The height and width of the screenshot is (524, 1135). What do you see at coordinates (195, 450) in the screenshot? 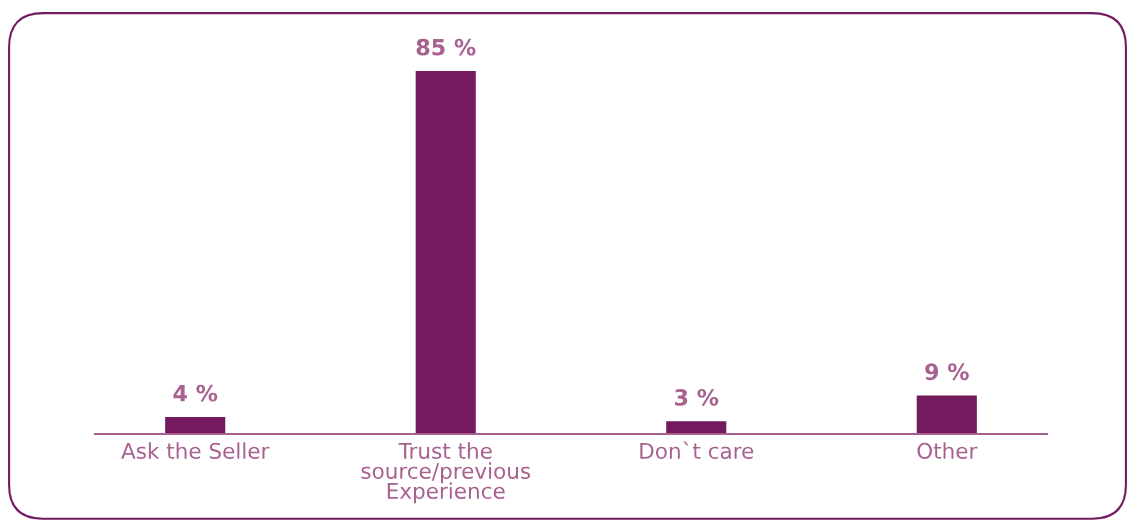
I see `x-tick-label: Ask the Seller` at bounding box center [195, 450].